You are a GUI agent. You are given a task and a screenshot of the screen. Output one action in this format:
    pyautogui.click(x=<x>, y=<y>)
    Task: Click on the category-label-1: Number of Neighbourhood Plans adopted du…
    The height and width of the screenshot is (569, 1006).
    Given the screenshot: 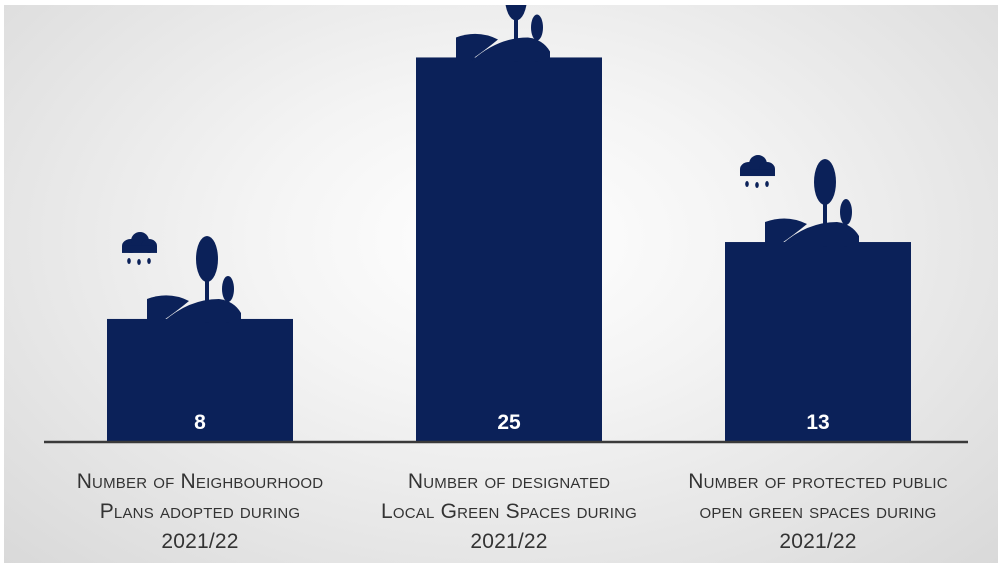 What is the action you would take?
    pyautogui.click(x=200, y=511)
    